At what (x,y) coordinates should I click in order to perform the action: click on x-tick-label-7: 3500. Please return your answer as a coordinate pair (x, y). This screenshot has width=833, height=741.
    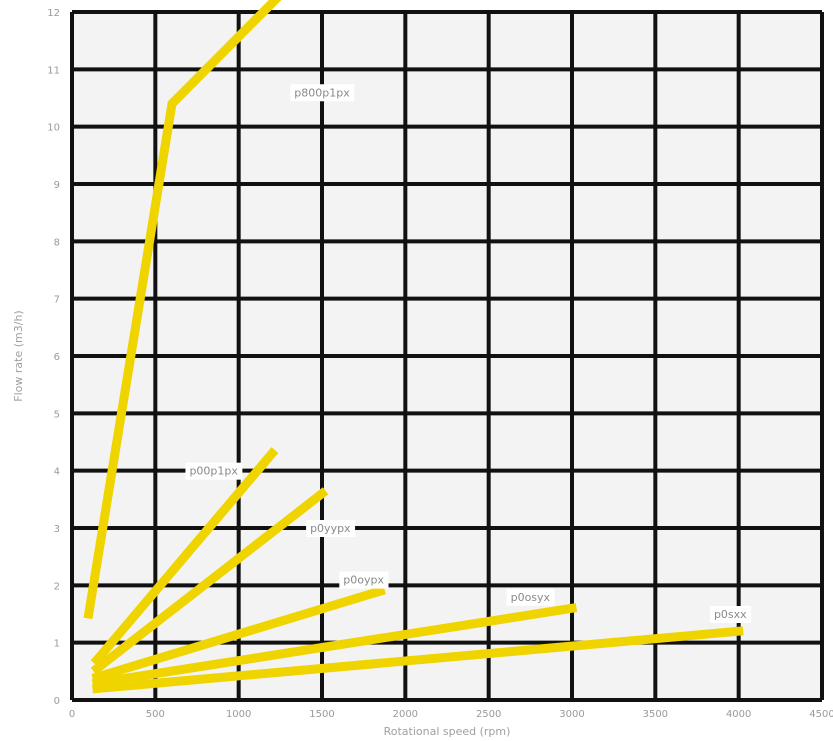
    Looking at the image, I should click on (655, 714).